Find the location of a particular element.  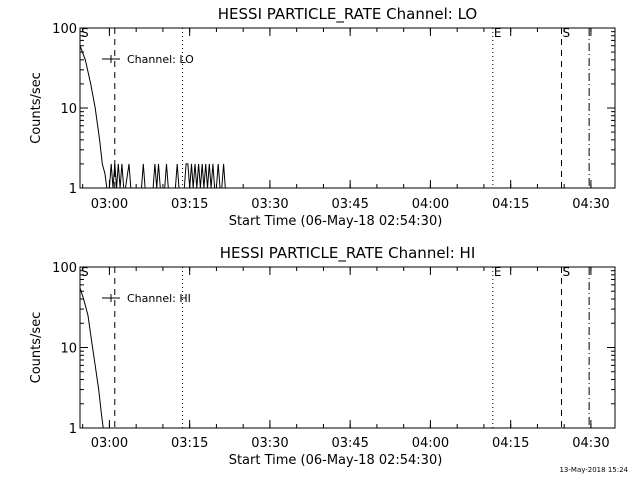

plot-timestamp: 13-May-2018 15:24 is located at coordinates (593, 470).